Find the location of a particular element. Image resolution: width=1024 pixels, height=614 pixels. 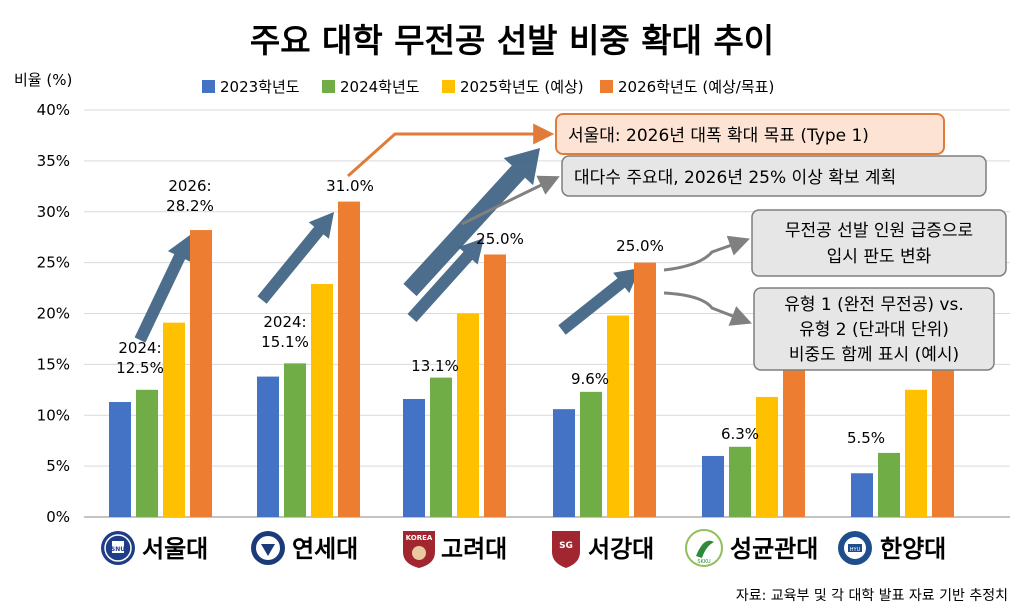

bar-yonsei-2023 is located at coordinates (268, 446).